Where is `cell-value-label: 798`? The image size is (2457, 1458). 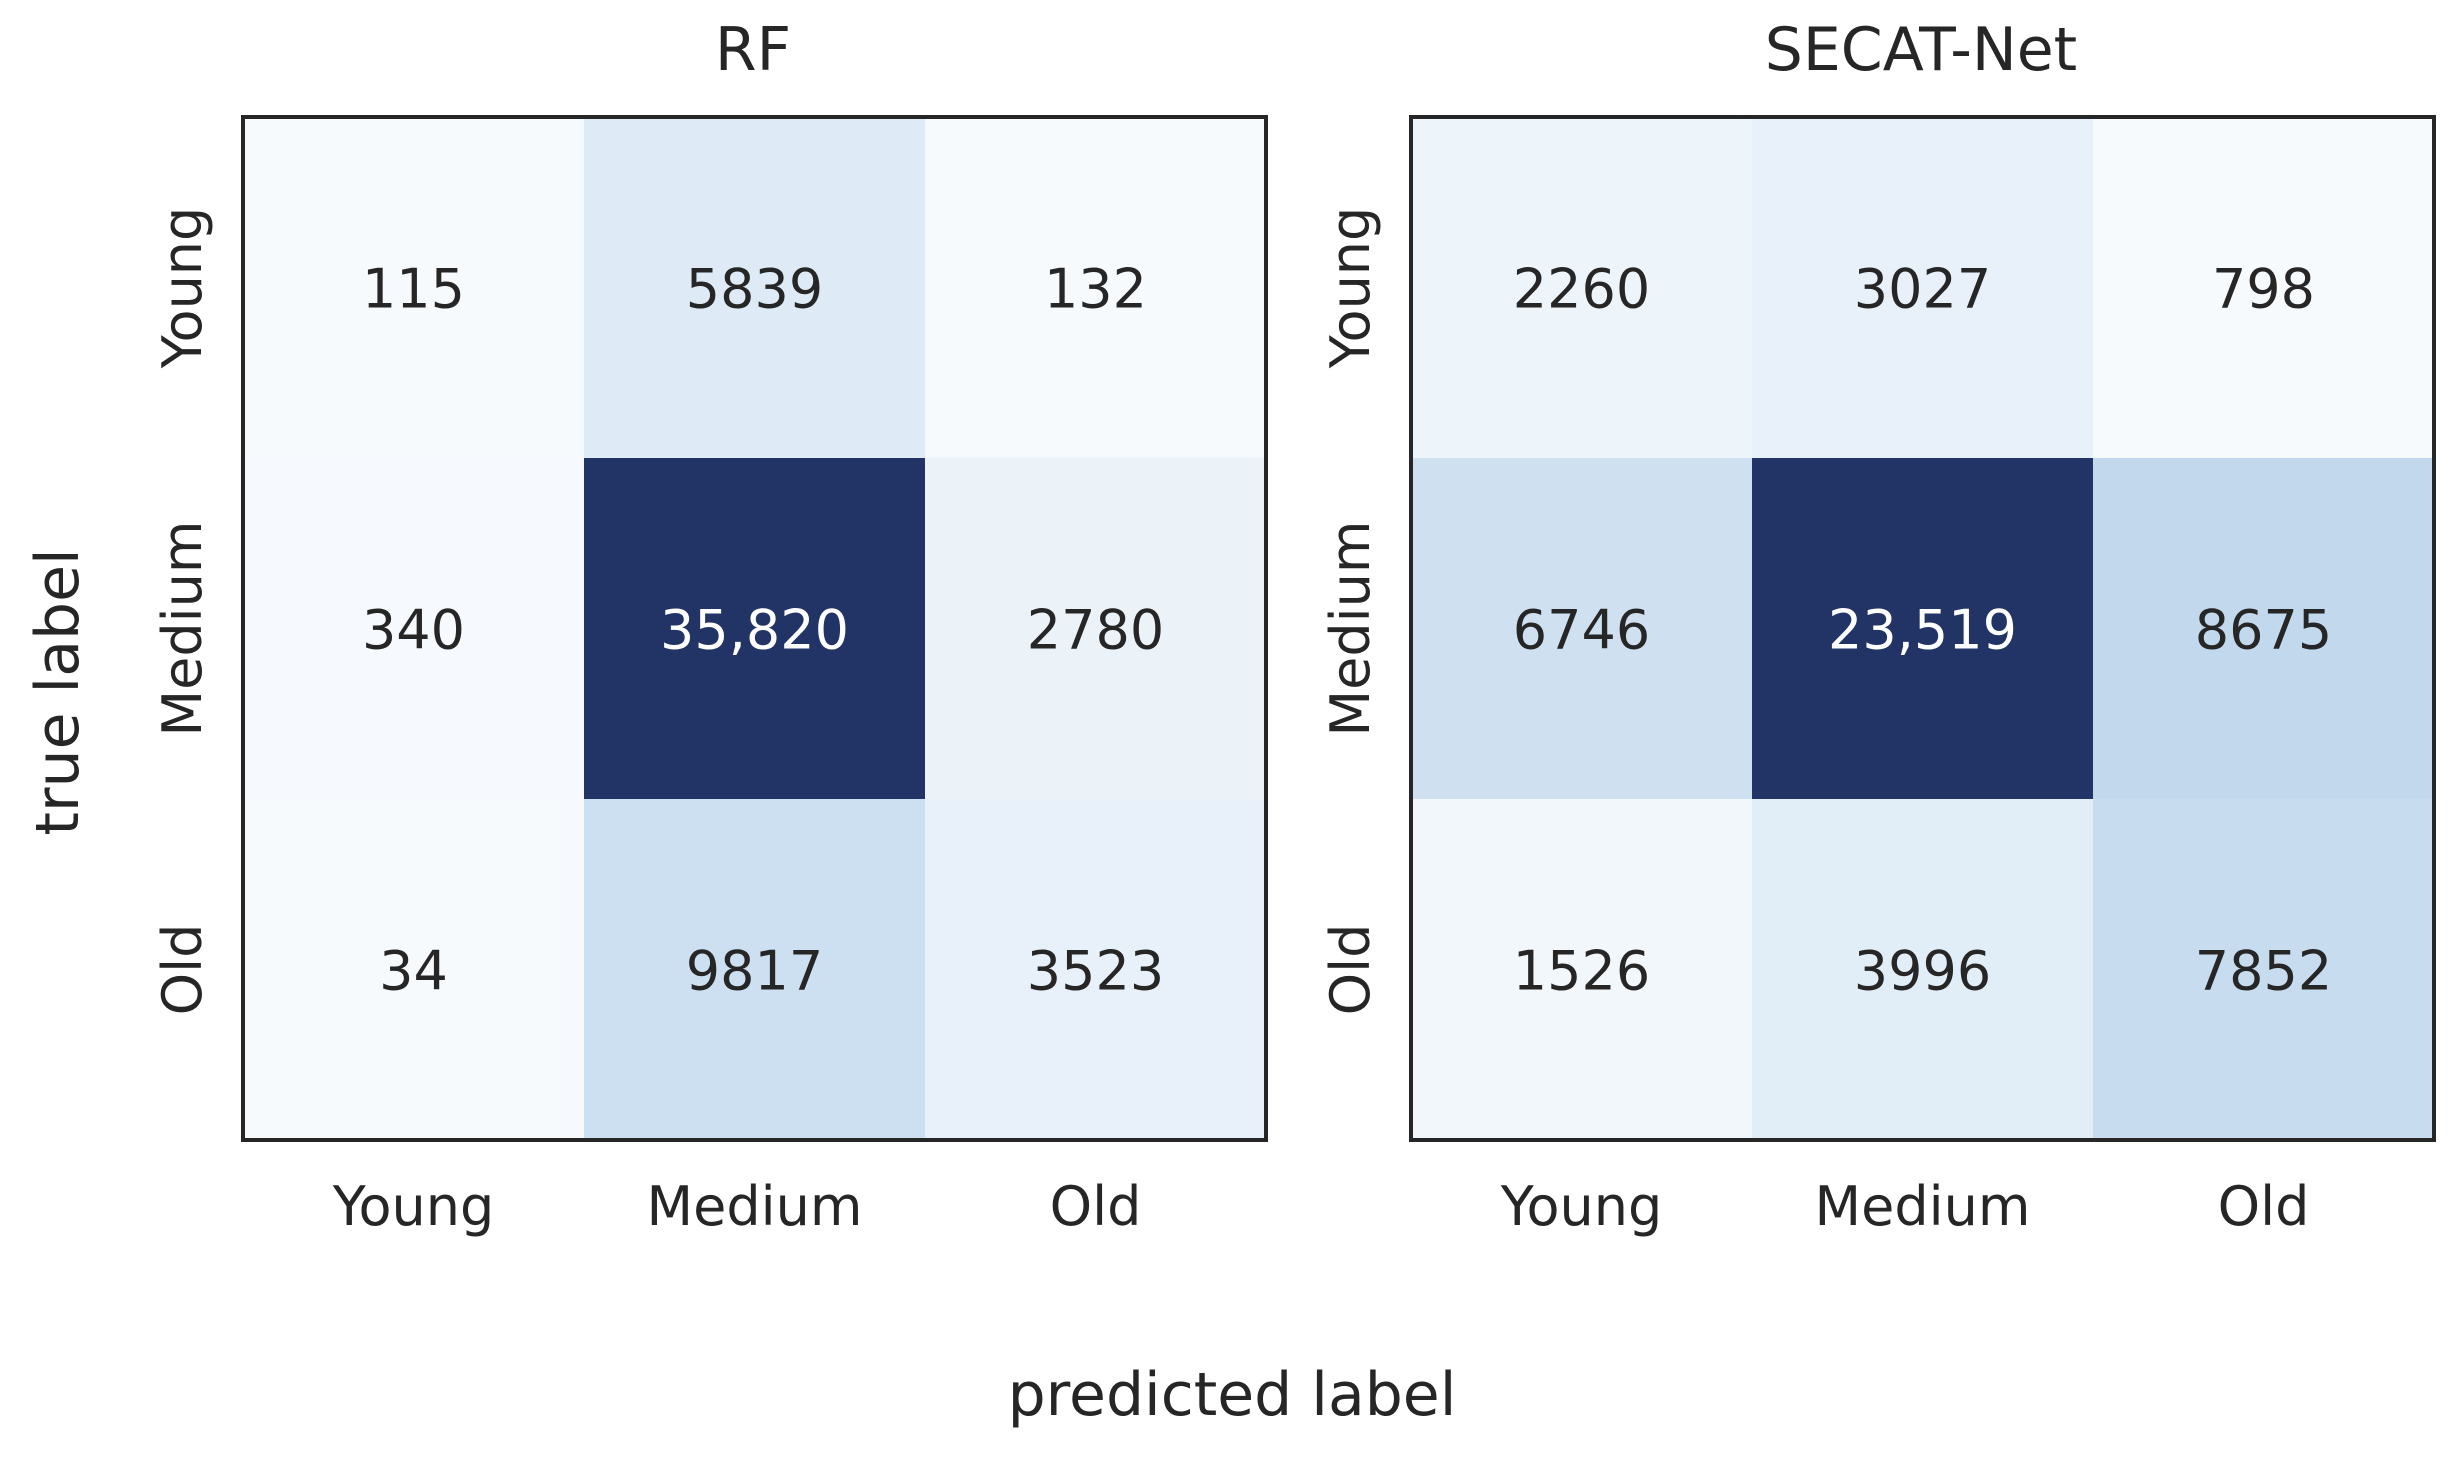
cell-value-label: 798 is located at coordinates (2263, 289).